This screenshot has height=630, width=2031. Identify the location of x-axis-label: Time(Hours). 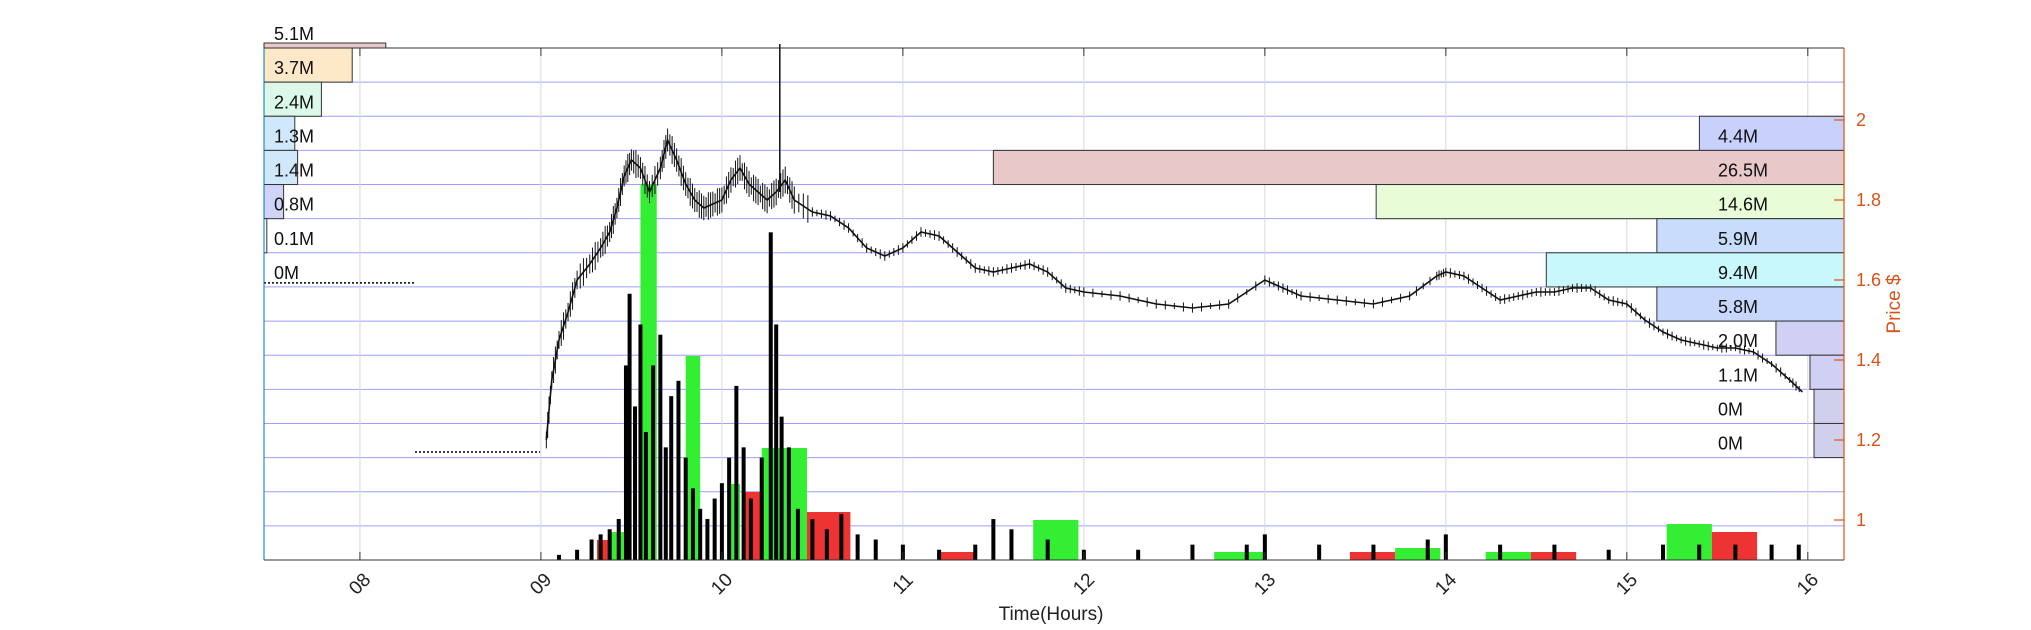
(1051, 614).